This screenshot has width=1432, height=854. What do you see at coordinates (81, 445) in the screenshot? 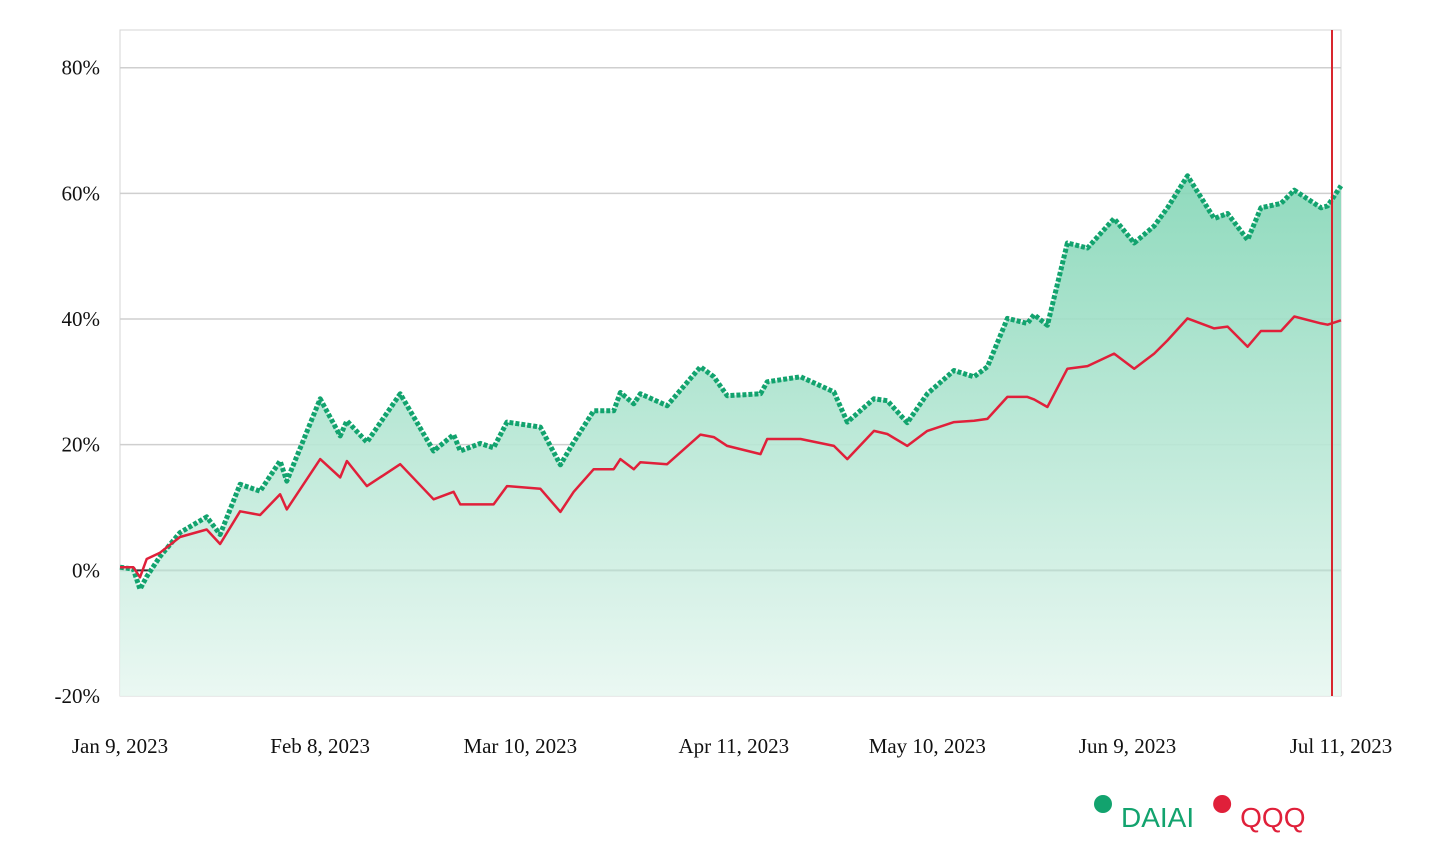
I see `y-tick-label: 20%` at bounding box center [81, 445].